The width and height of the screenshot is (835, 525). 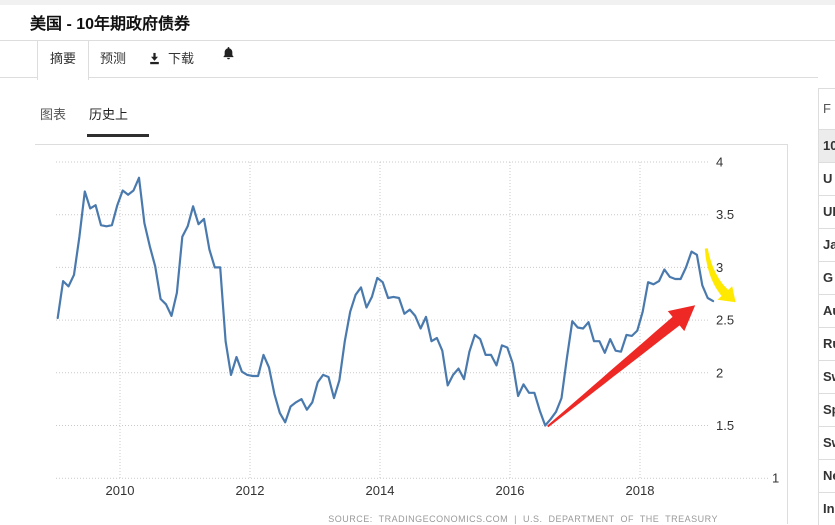 What do you see at coordinates (720, 275) in the screenshot?
I see `yellow-arrow-annotation` at bounding box center [720, 275].